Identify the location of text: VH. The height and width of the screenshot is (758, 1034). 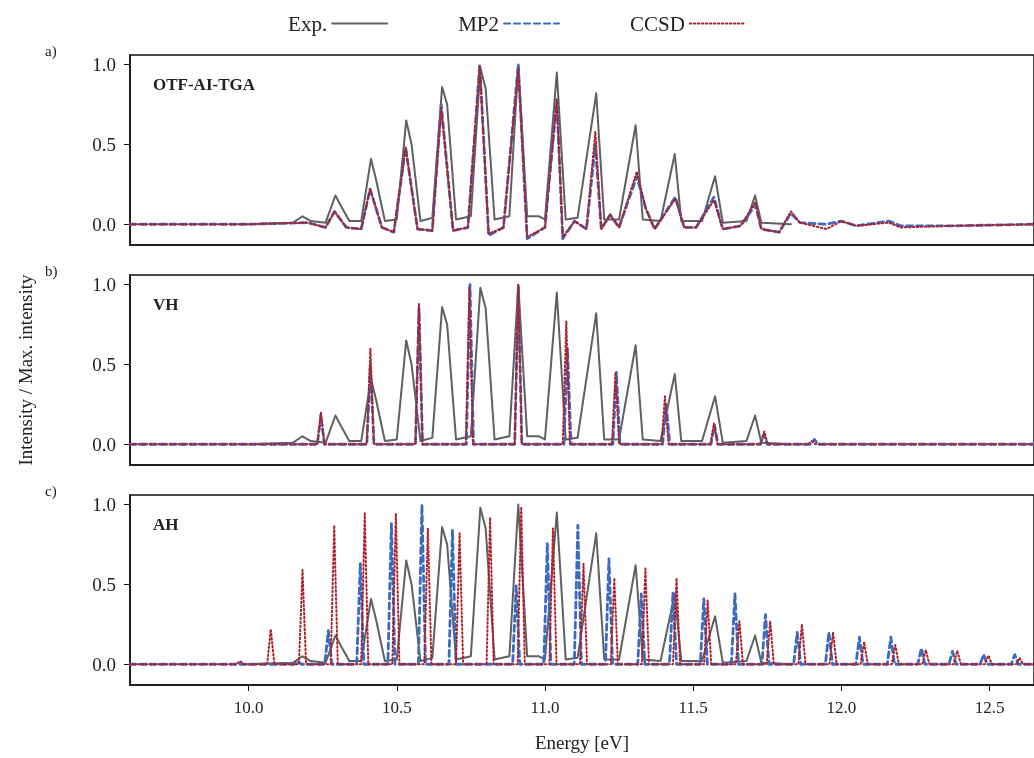
(166, 304).